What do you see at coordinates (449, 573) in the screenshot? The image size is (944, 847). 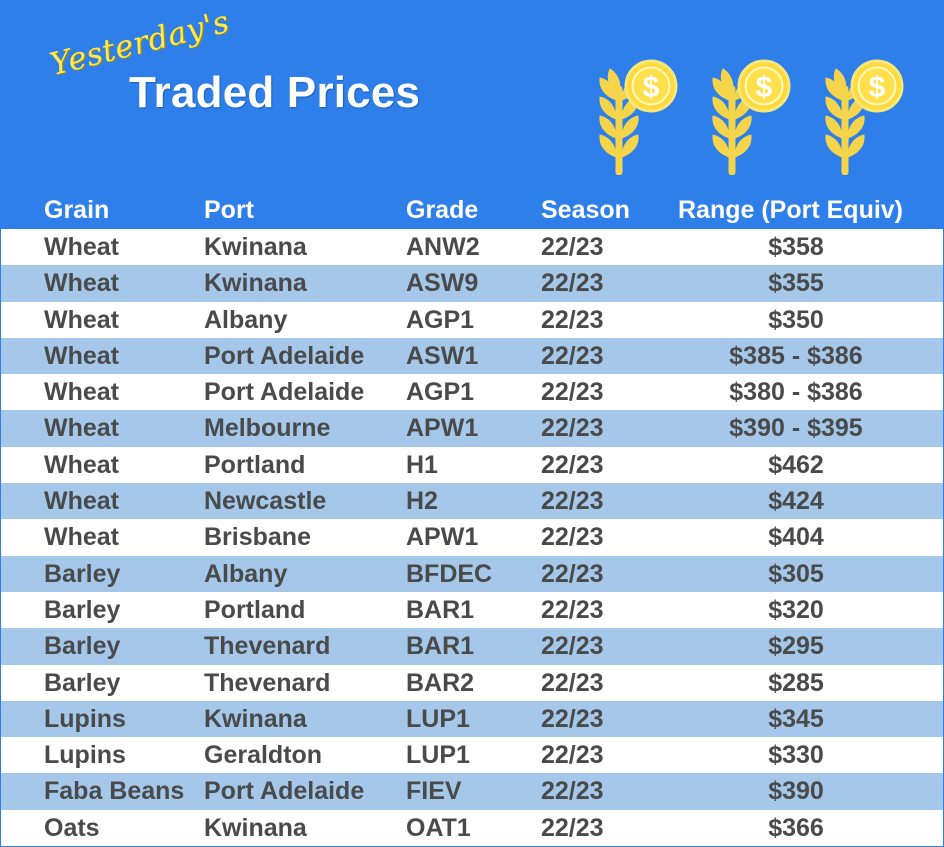 I see `grade-cell: BFDEC` at bounding box center [449, 573].